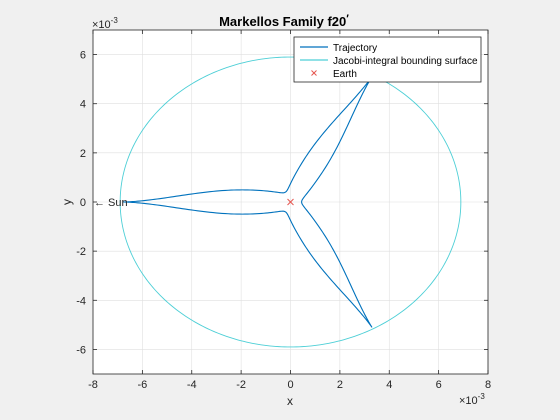 The height and width of the screenshot is (420, 560). What do you see at coordinates (83, 56) in the screenshot?
I see `y-tick-label-6: 6` at bounding box center [83, 56].